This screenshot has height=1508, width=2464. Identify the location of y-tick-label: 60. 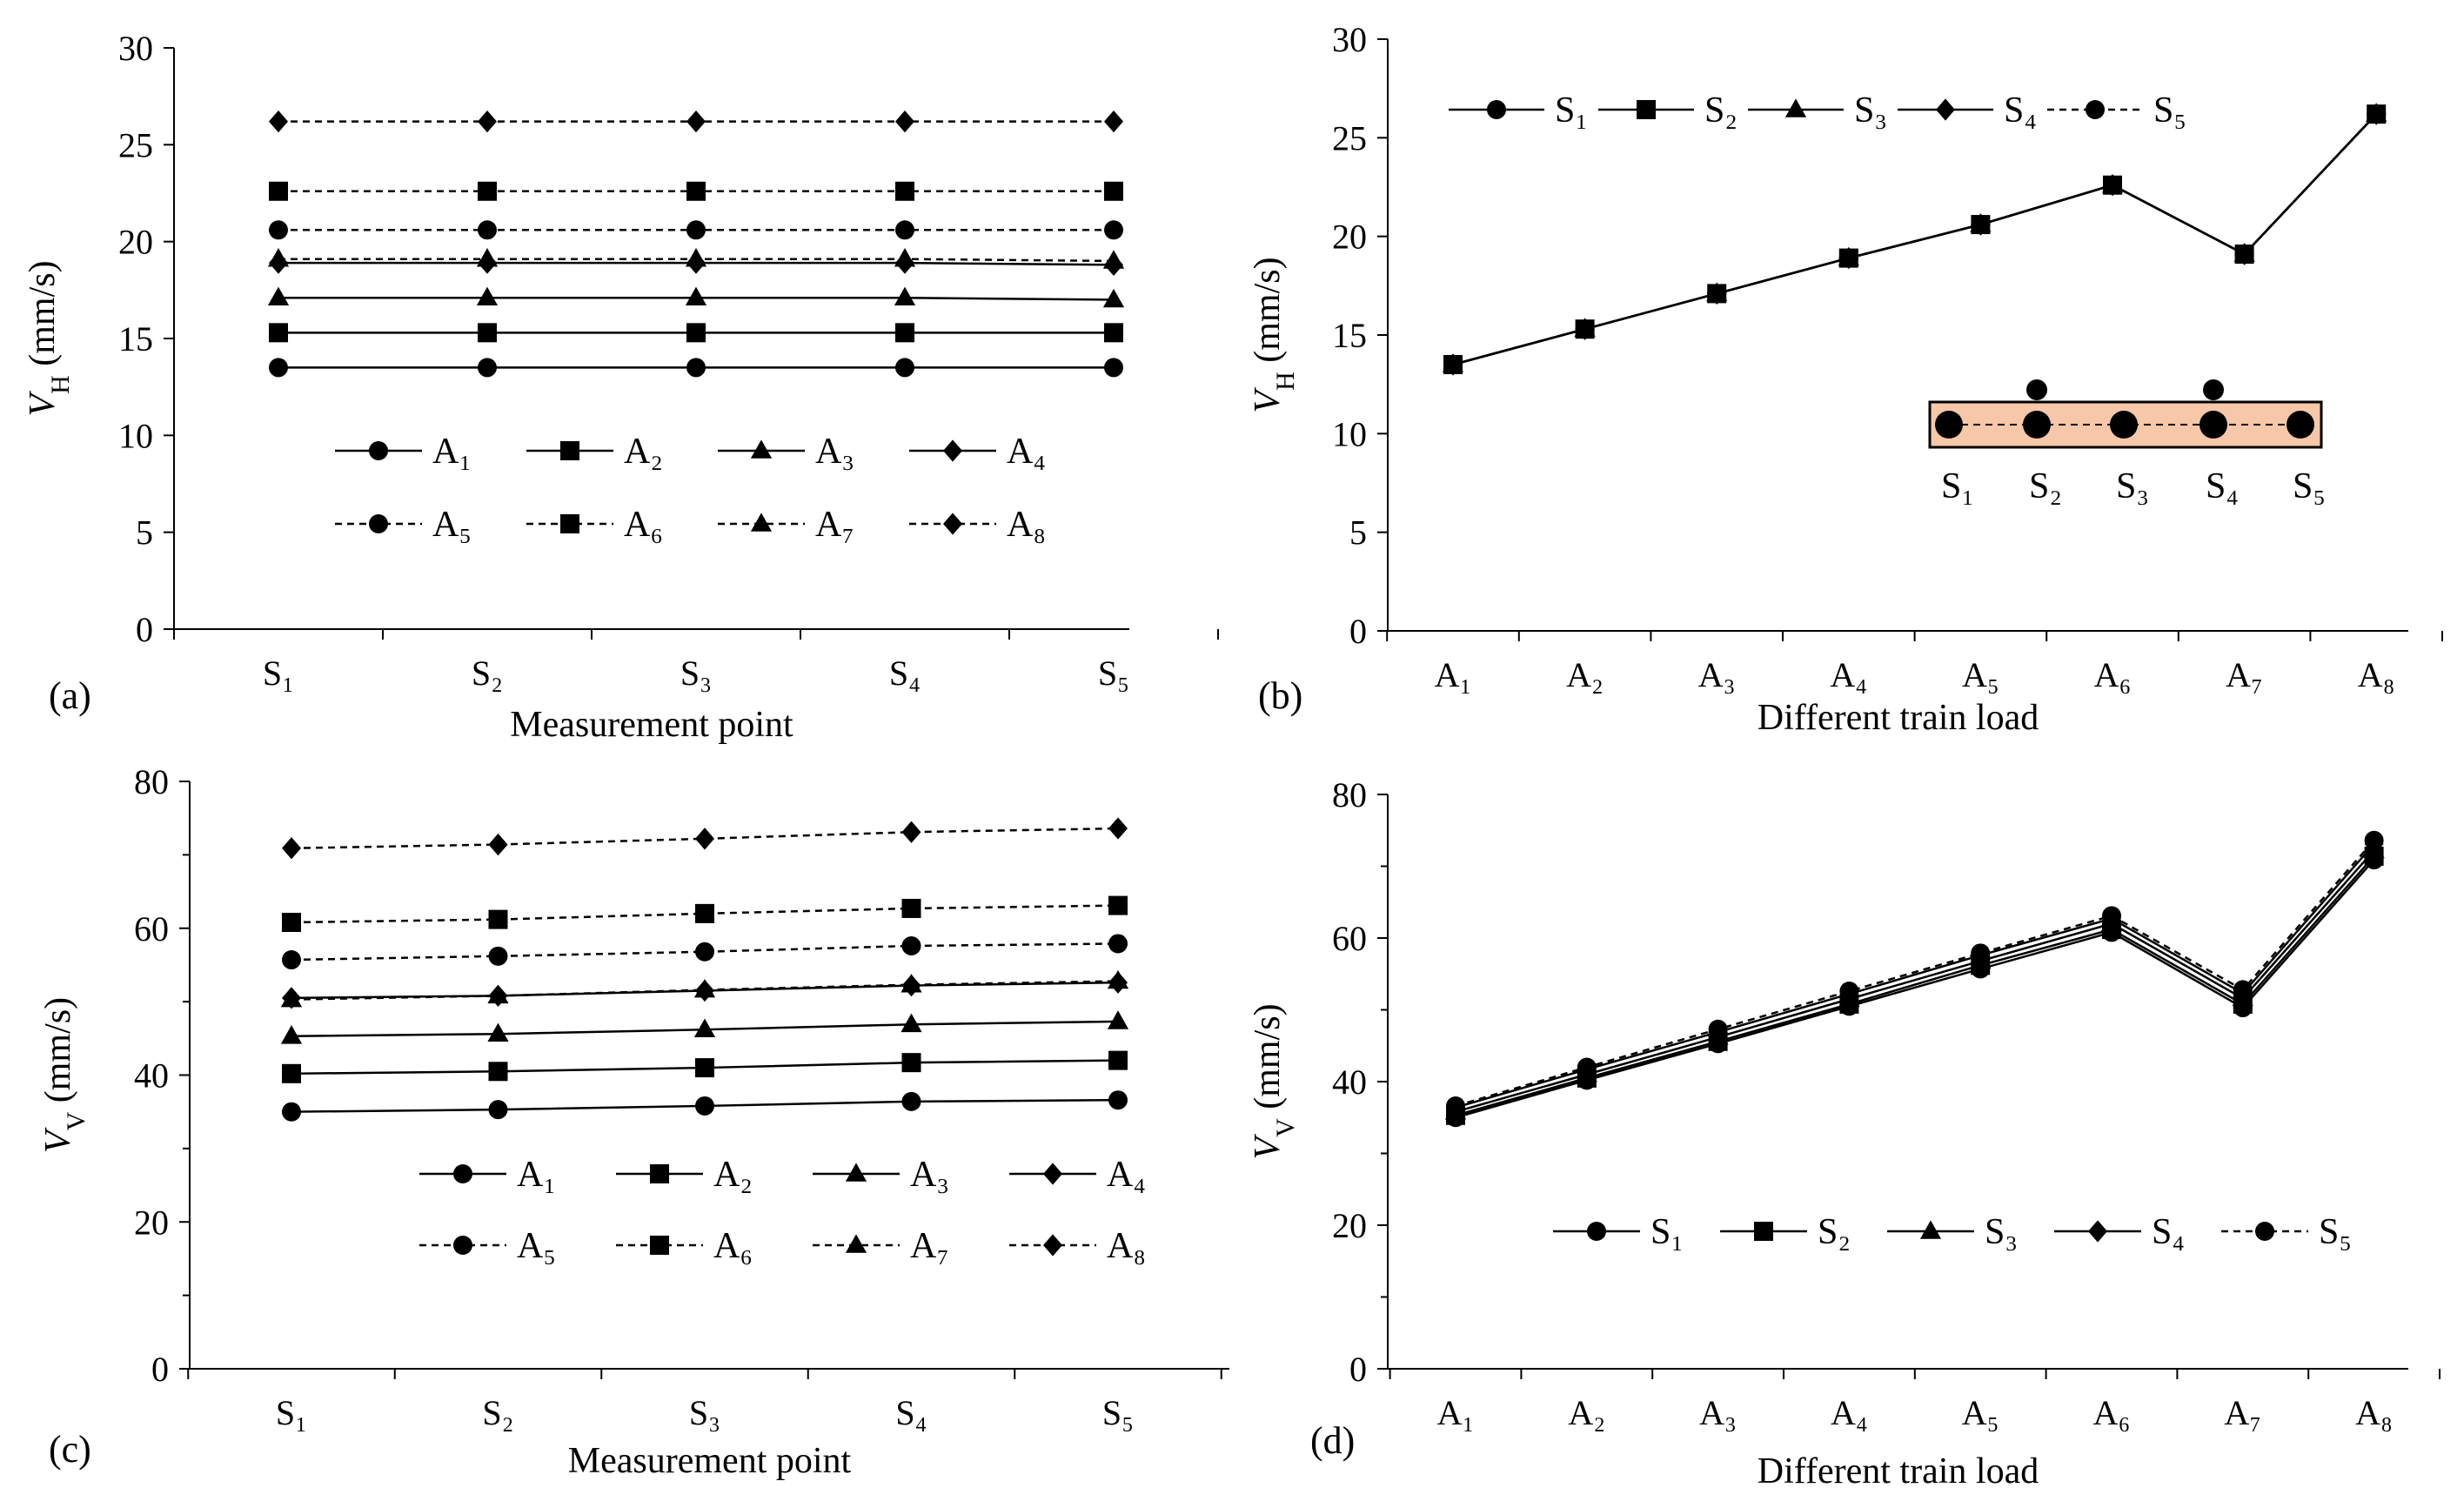
(1349, 938).